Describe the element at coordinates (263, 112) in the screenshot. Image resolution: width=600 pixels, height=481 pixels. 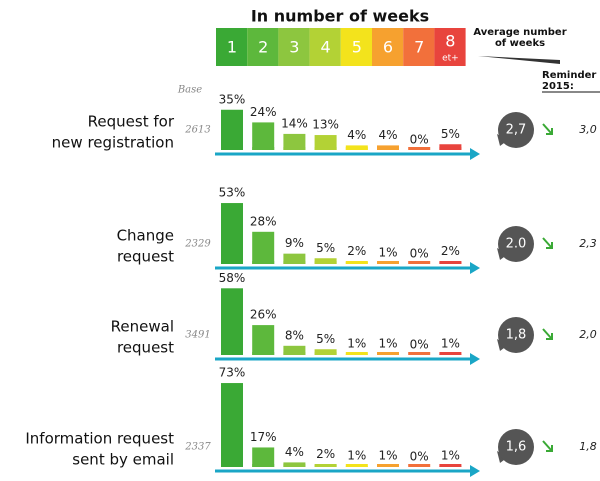
I see `value-label: 24%` at that location.